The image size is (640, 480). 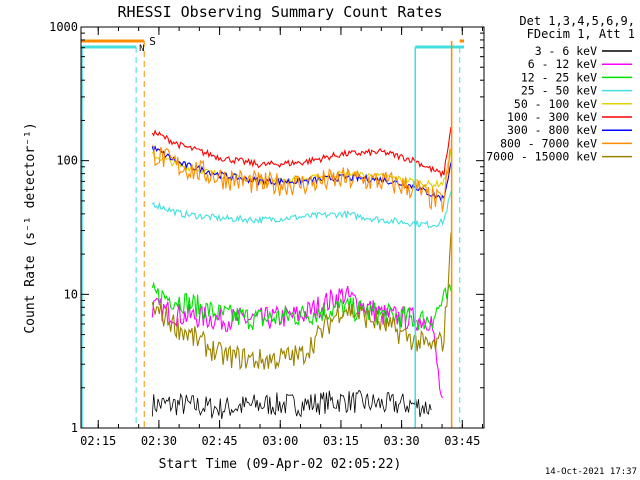 What do you see at coordinates (559, 77) in the screenshot?
I see `legend-label: 12 - 25 keV` at bounding box center [559, 77].